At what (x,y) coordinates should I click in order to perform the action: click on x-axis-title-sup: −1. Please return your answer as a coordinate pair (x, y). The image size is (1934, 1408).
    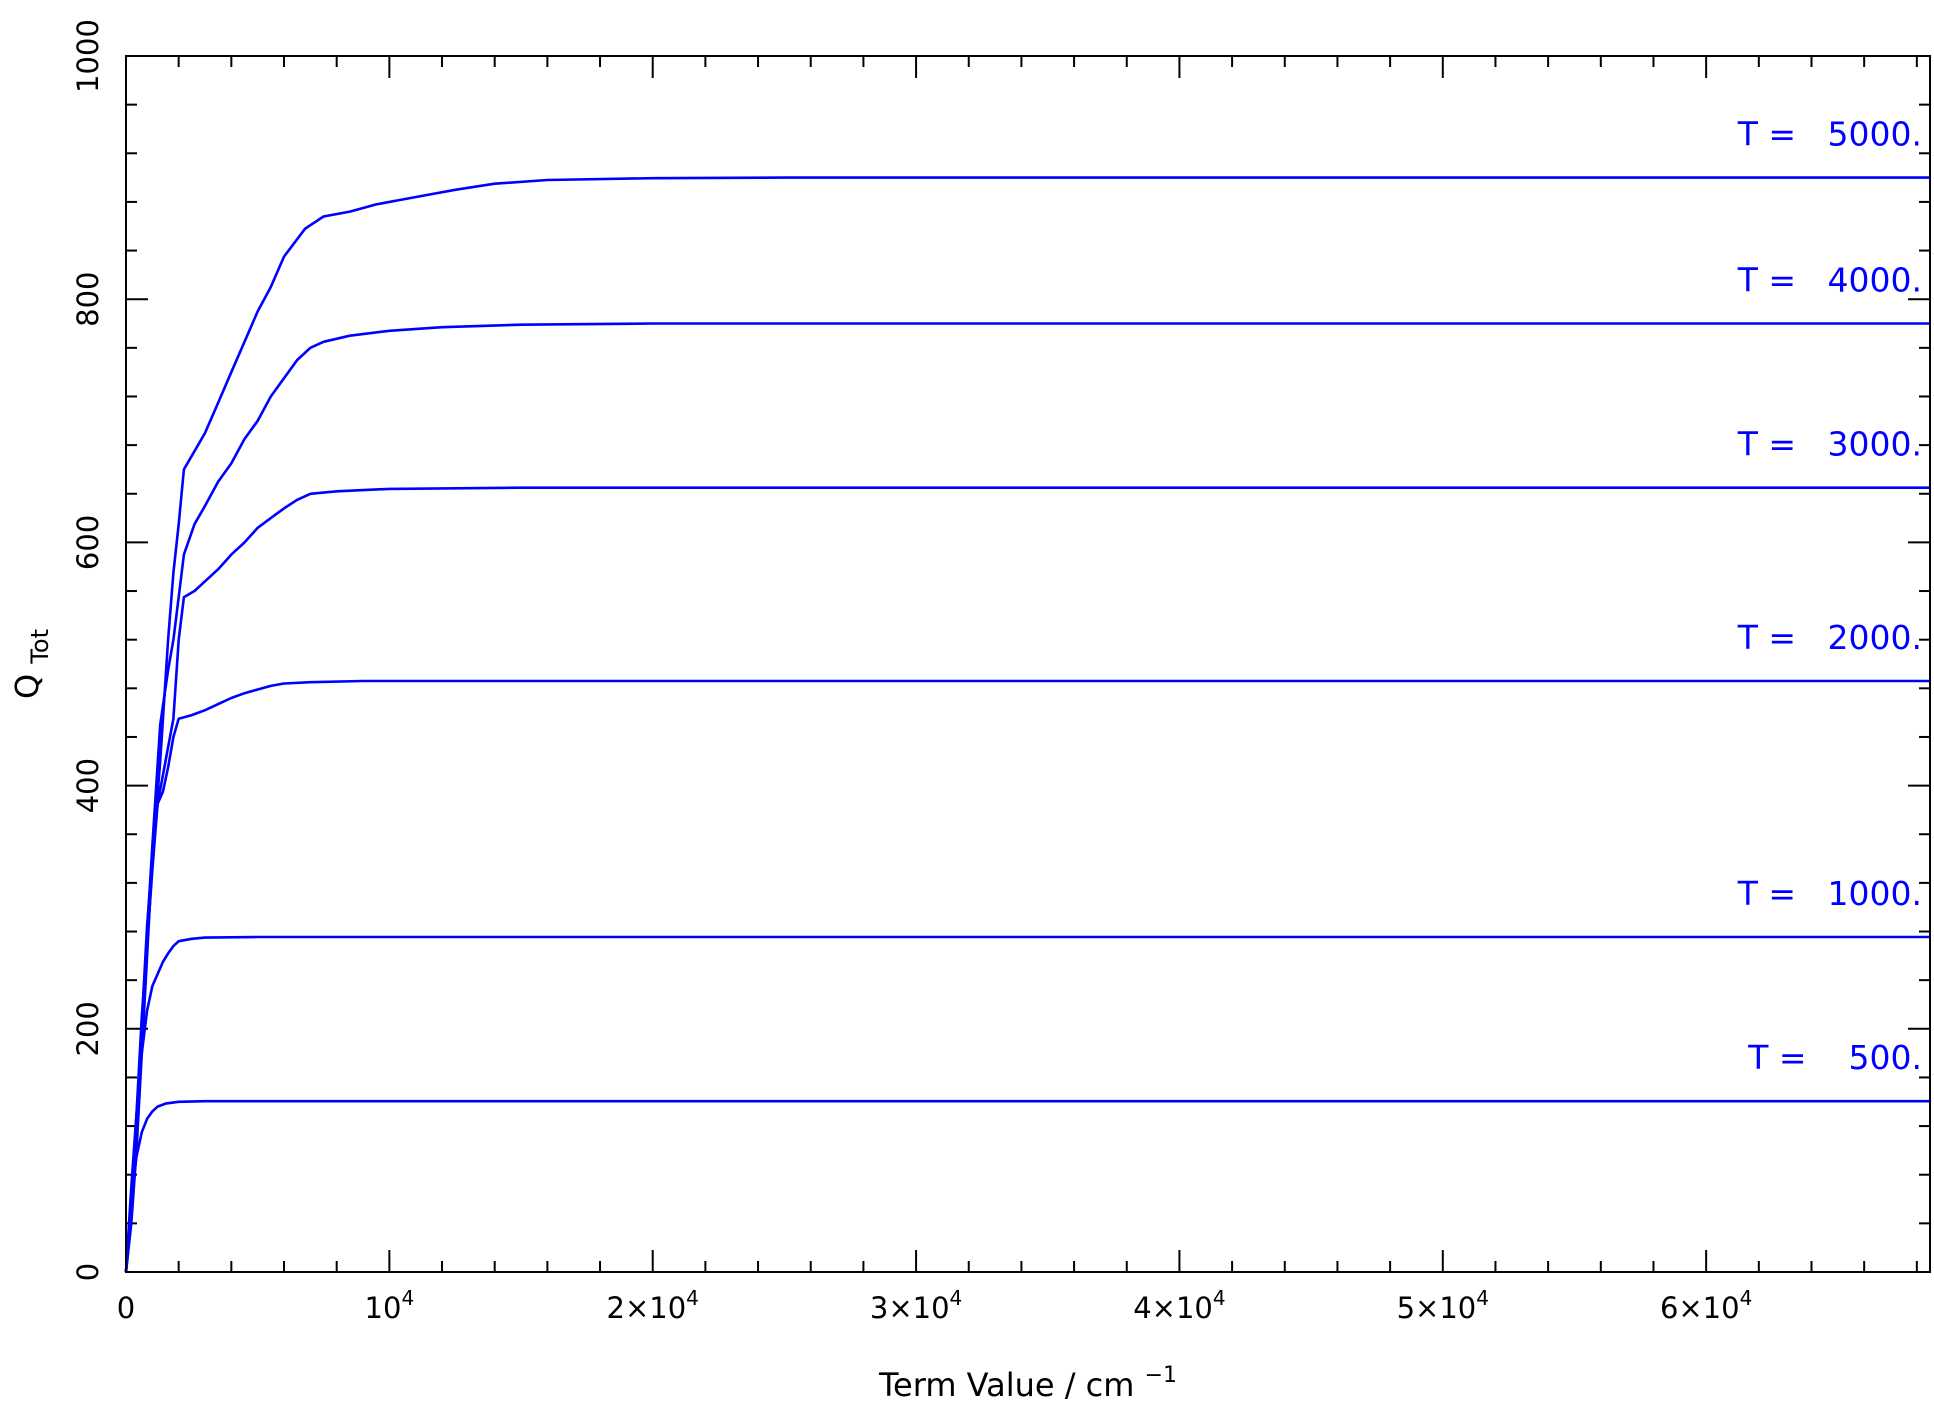
    Looking at the image, I should click on (1161, 1375).